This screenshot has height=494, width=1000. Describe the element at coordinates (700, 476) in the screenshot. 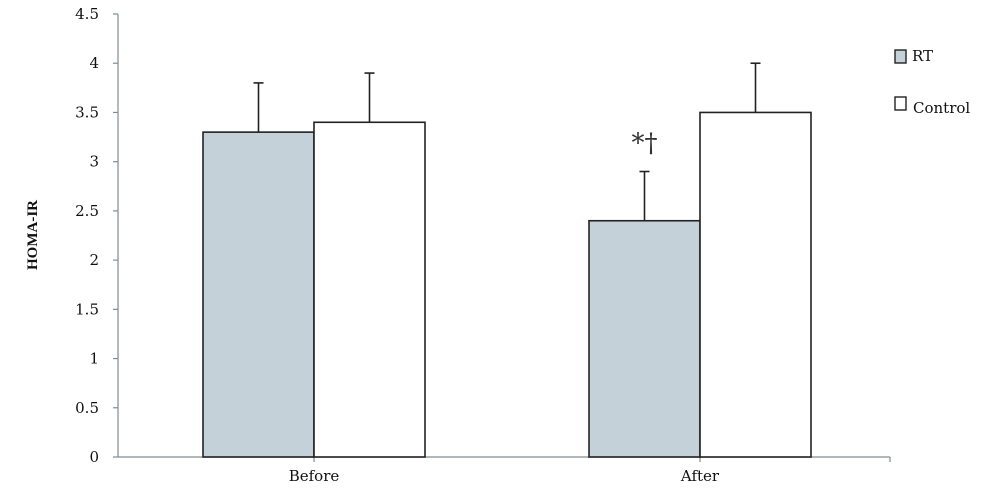

I see `x-category-label: After` at that location.